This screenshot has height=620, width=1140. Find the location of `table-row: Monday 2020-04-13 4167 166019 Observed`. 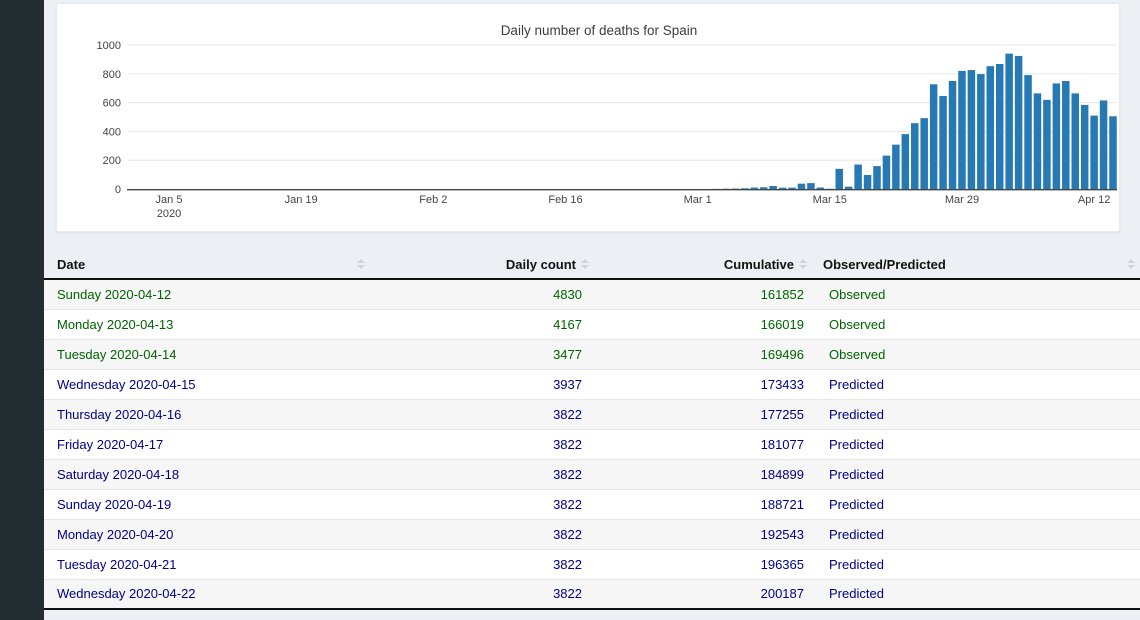

table-row: Monday 2020-04-13 4167 166019 Observed is located at coordinates (592, 323).